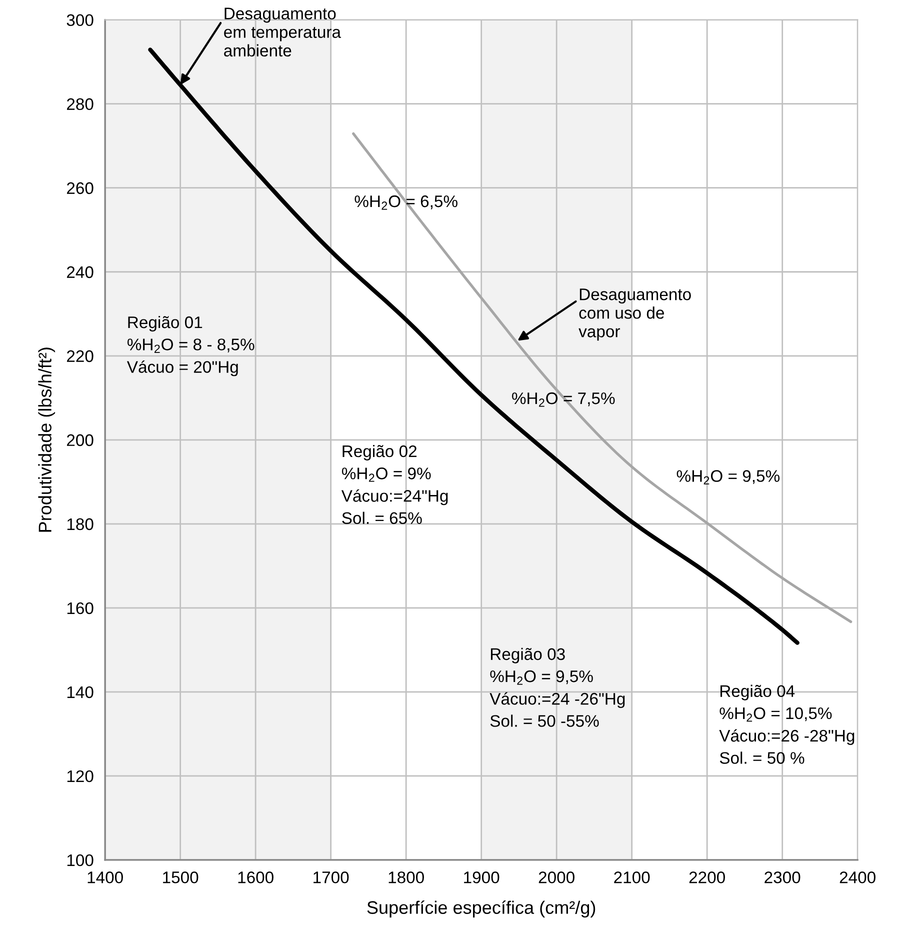 This screenshot has height=945, width=898. Describe the element at coordinates (406, 878) in the screenshot. I see `x-tick-label: 1800` at that location.